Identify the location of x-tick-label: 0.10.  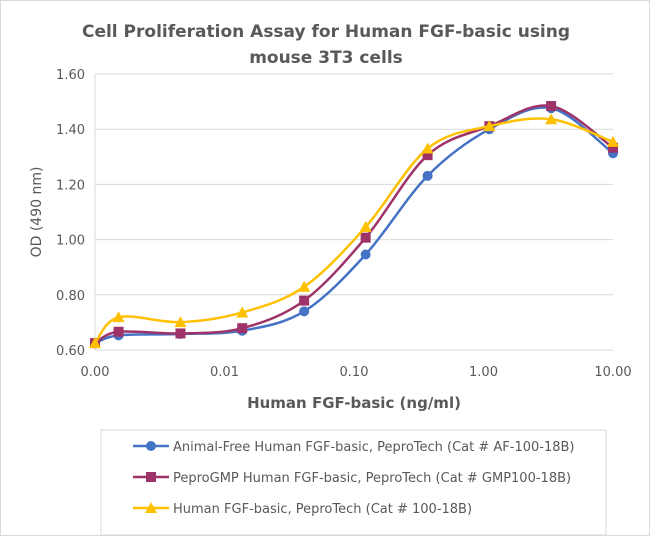
(354, 372).